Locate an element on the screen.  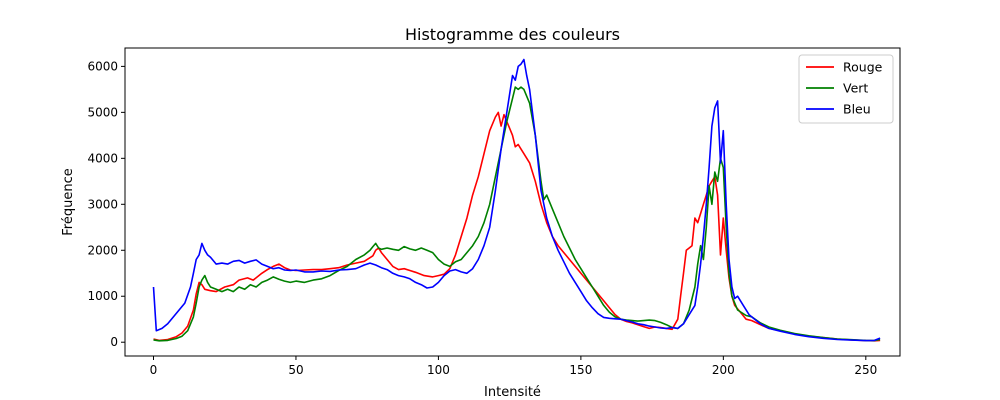
x-axis-label: Intensité is located at coordinates (512, 392).